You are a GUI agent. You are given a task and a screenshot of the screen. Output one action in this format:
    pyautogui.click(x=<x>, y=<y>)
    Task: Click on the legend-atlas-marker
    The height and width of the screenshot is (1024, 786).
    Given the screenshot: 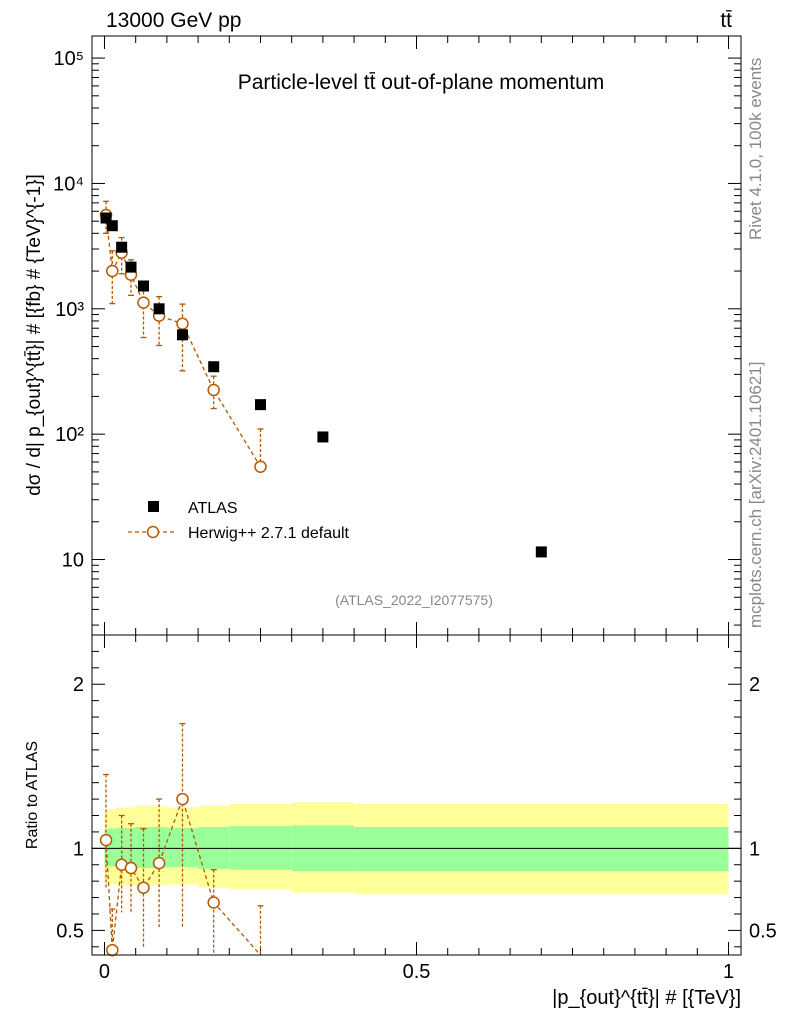 What is the action you would take?
    pyautogui.click(x=153, y=506)
    